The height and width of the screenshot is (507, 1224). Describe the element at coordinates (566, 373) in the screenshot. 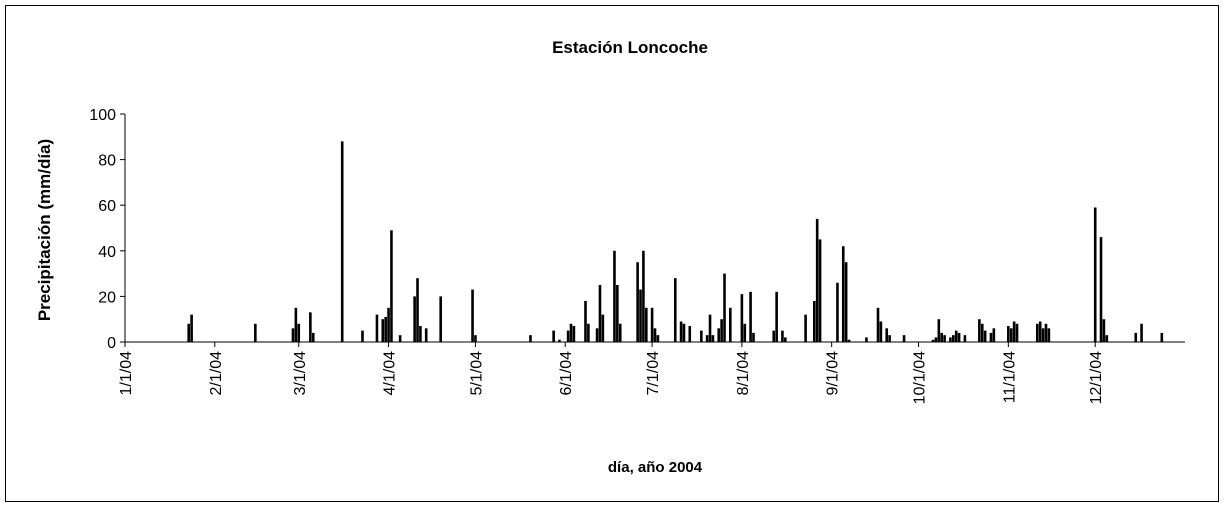

I see `x-tick-label: 6/1/04` at that location.